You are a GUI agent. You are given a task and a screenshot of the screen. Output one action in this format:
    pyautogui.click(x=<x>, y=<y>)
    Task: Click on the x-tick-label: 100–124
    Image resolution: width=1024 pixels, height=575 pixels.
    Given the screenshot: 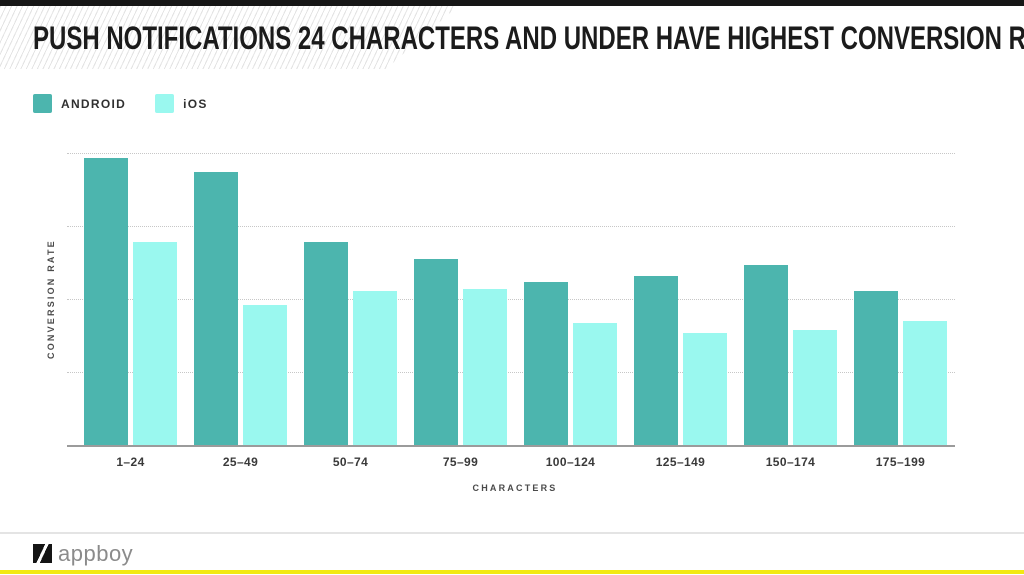 What is the action you would take?
    pyautogui.click(x=570, y=462)
    